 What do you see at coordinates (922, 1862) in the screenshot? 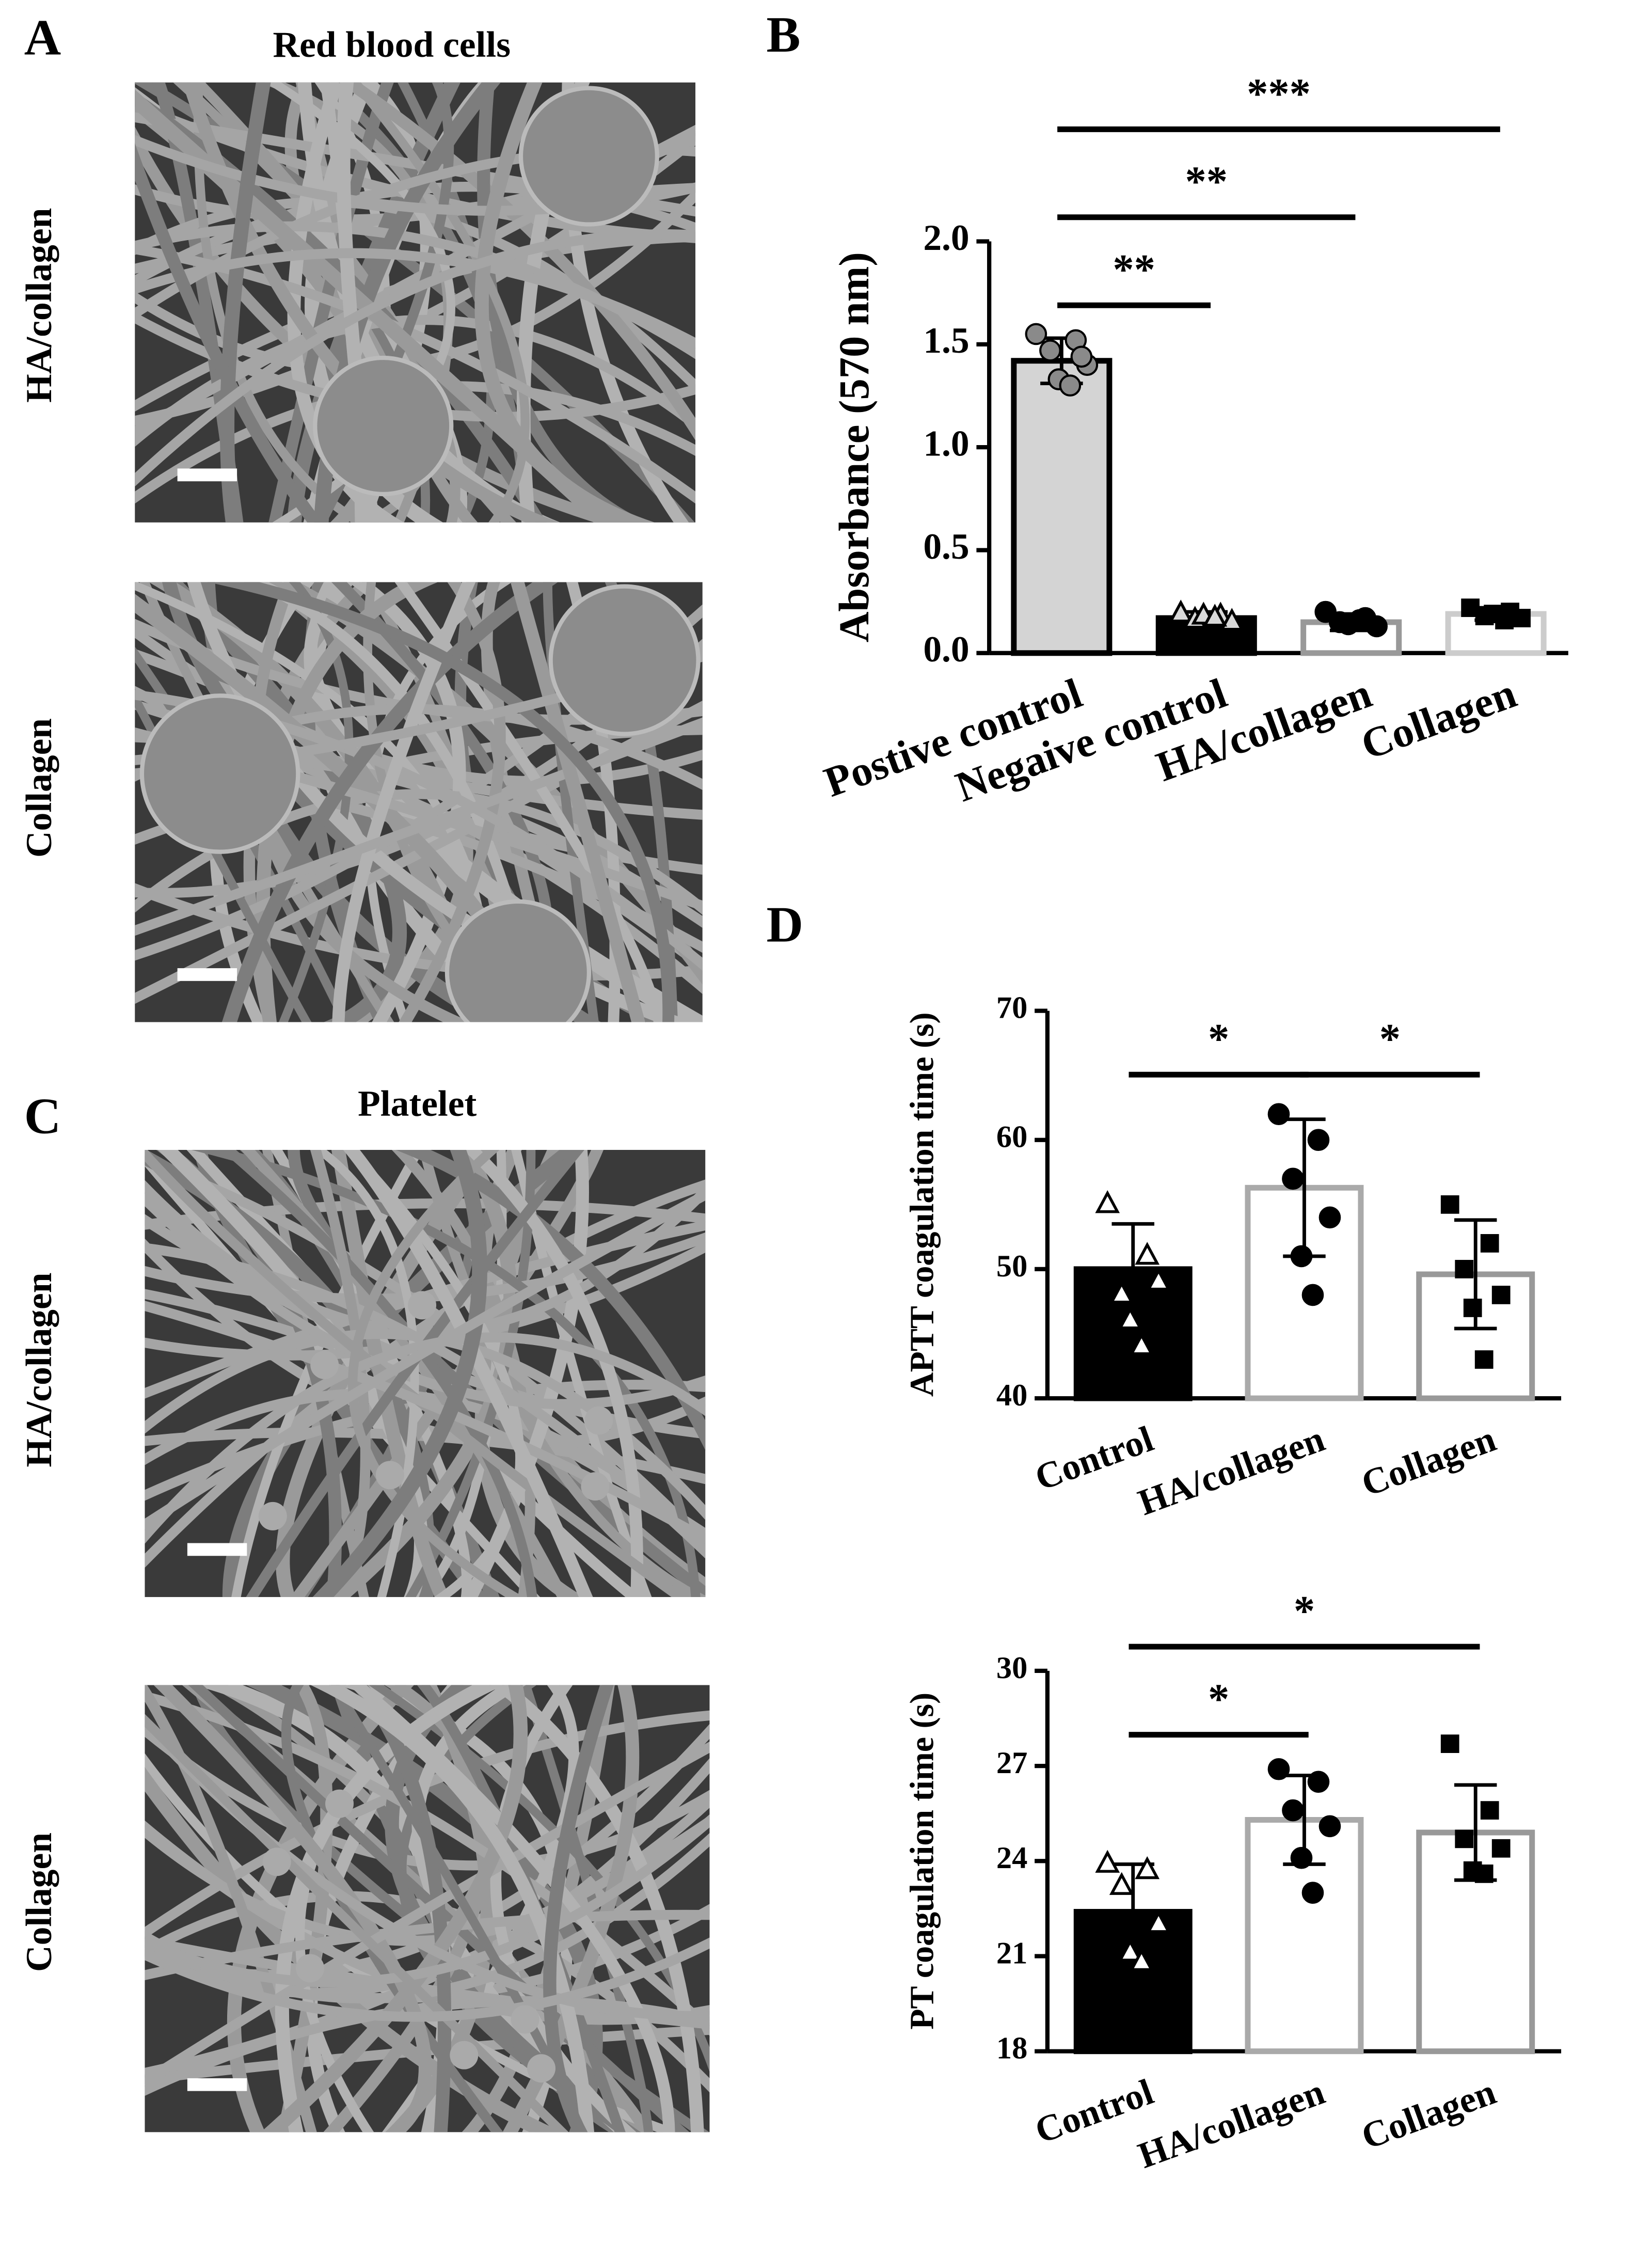
I see `y-axis-label: PT coagulation time (s)` at bounding box center [922, 1862].